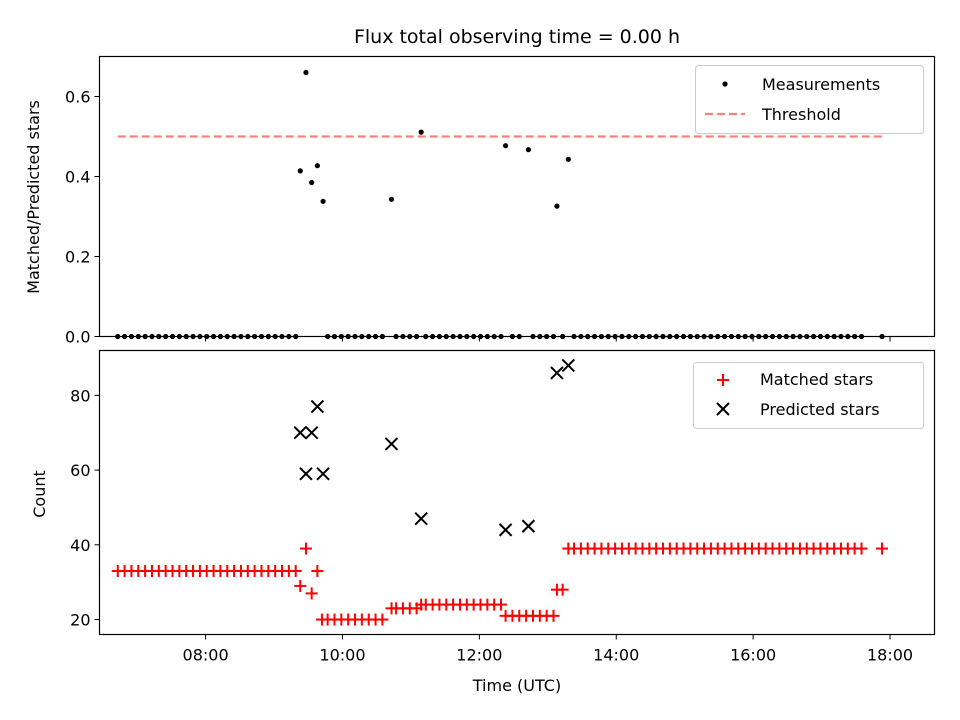 The width and height of the screenshot is (960, 720). What do you see at coordinates (801, 114) in the screenshot?
I see `legend-threshold-label: Threshold` at bounding box center [801, 114].